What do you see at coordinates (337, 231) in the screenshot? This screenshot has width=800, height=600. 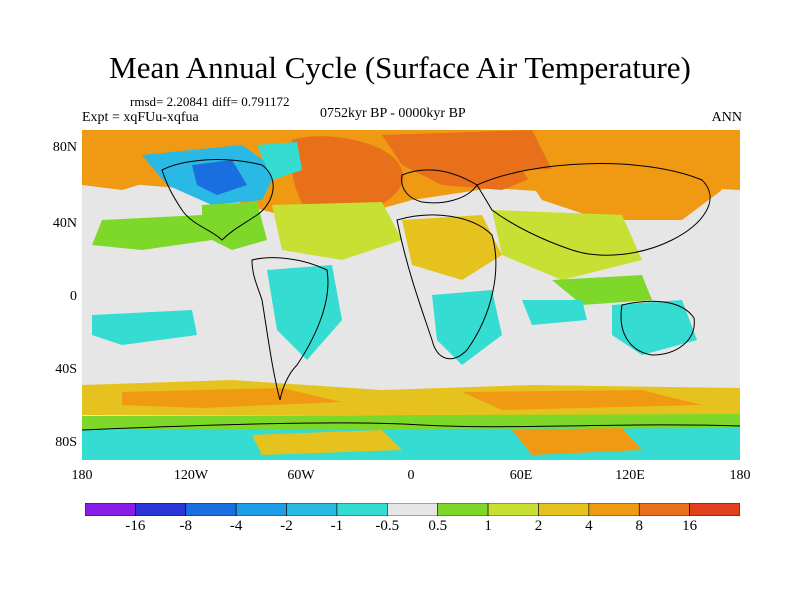 I see `atlantic-green` at bounding box center [337, 231].